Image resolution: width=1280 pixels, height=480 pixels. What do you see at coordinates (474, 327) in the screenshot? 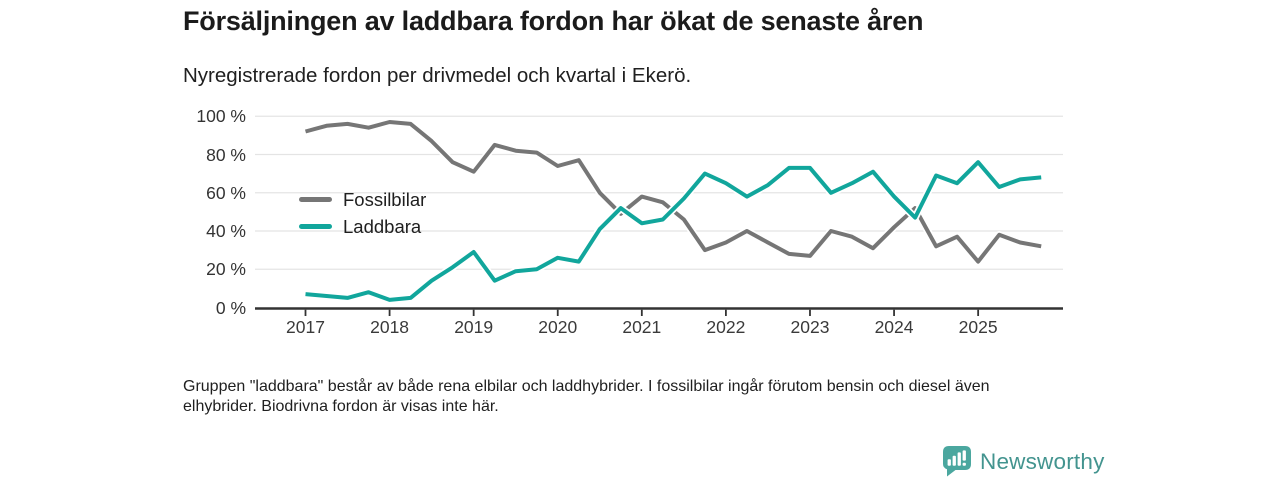
I see `x-tick-label-2019: 2019` at bounding box center [474, 327].